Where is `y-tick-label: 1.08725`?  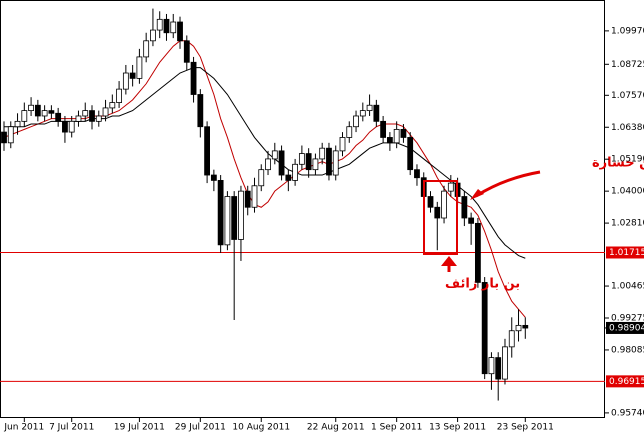
y-tick-label: 1.08725 is located at coordinates (627, 65).